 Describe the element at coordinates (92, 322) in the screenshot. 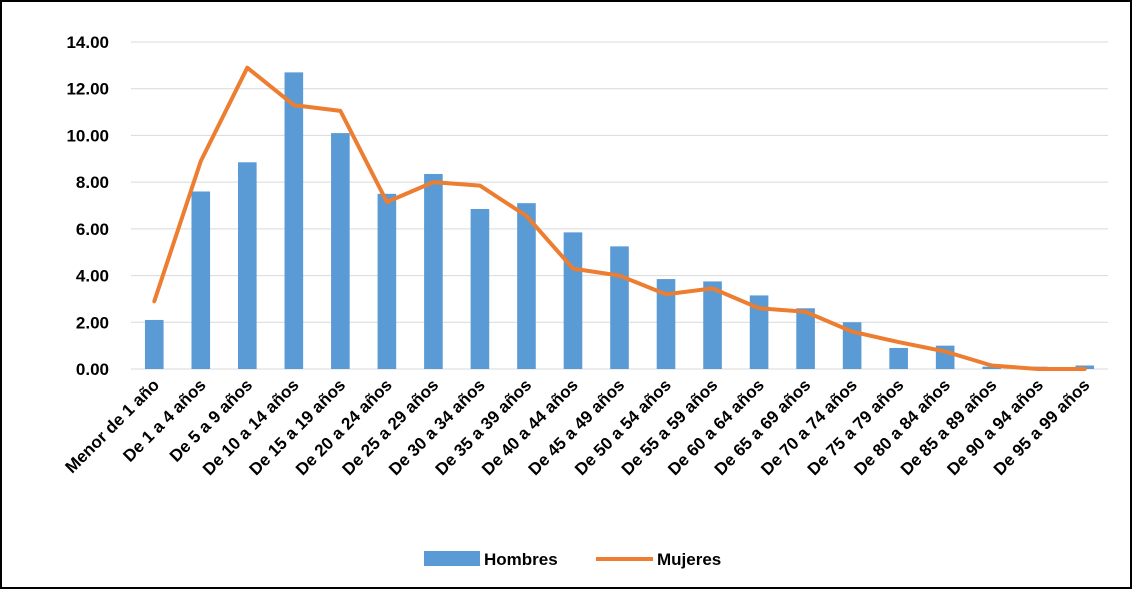

I see `y-tick-label: 2.00` at that location.